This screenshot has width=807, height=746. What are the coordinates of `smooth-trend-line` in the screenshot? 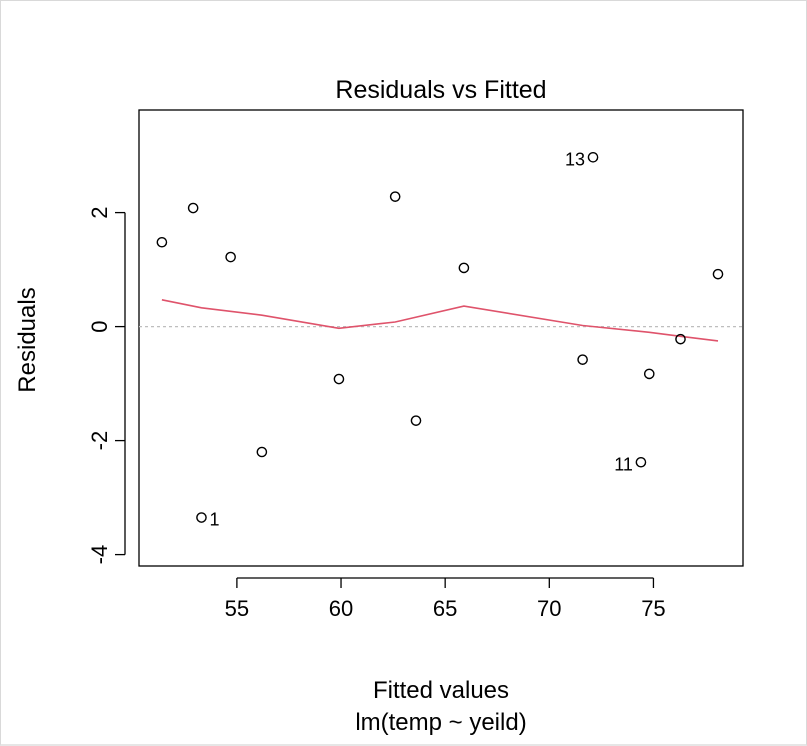 It's located at (440, 320).